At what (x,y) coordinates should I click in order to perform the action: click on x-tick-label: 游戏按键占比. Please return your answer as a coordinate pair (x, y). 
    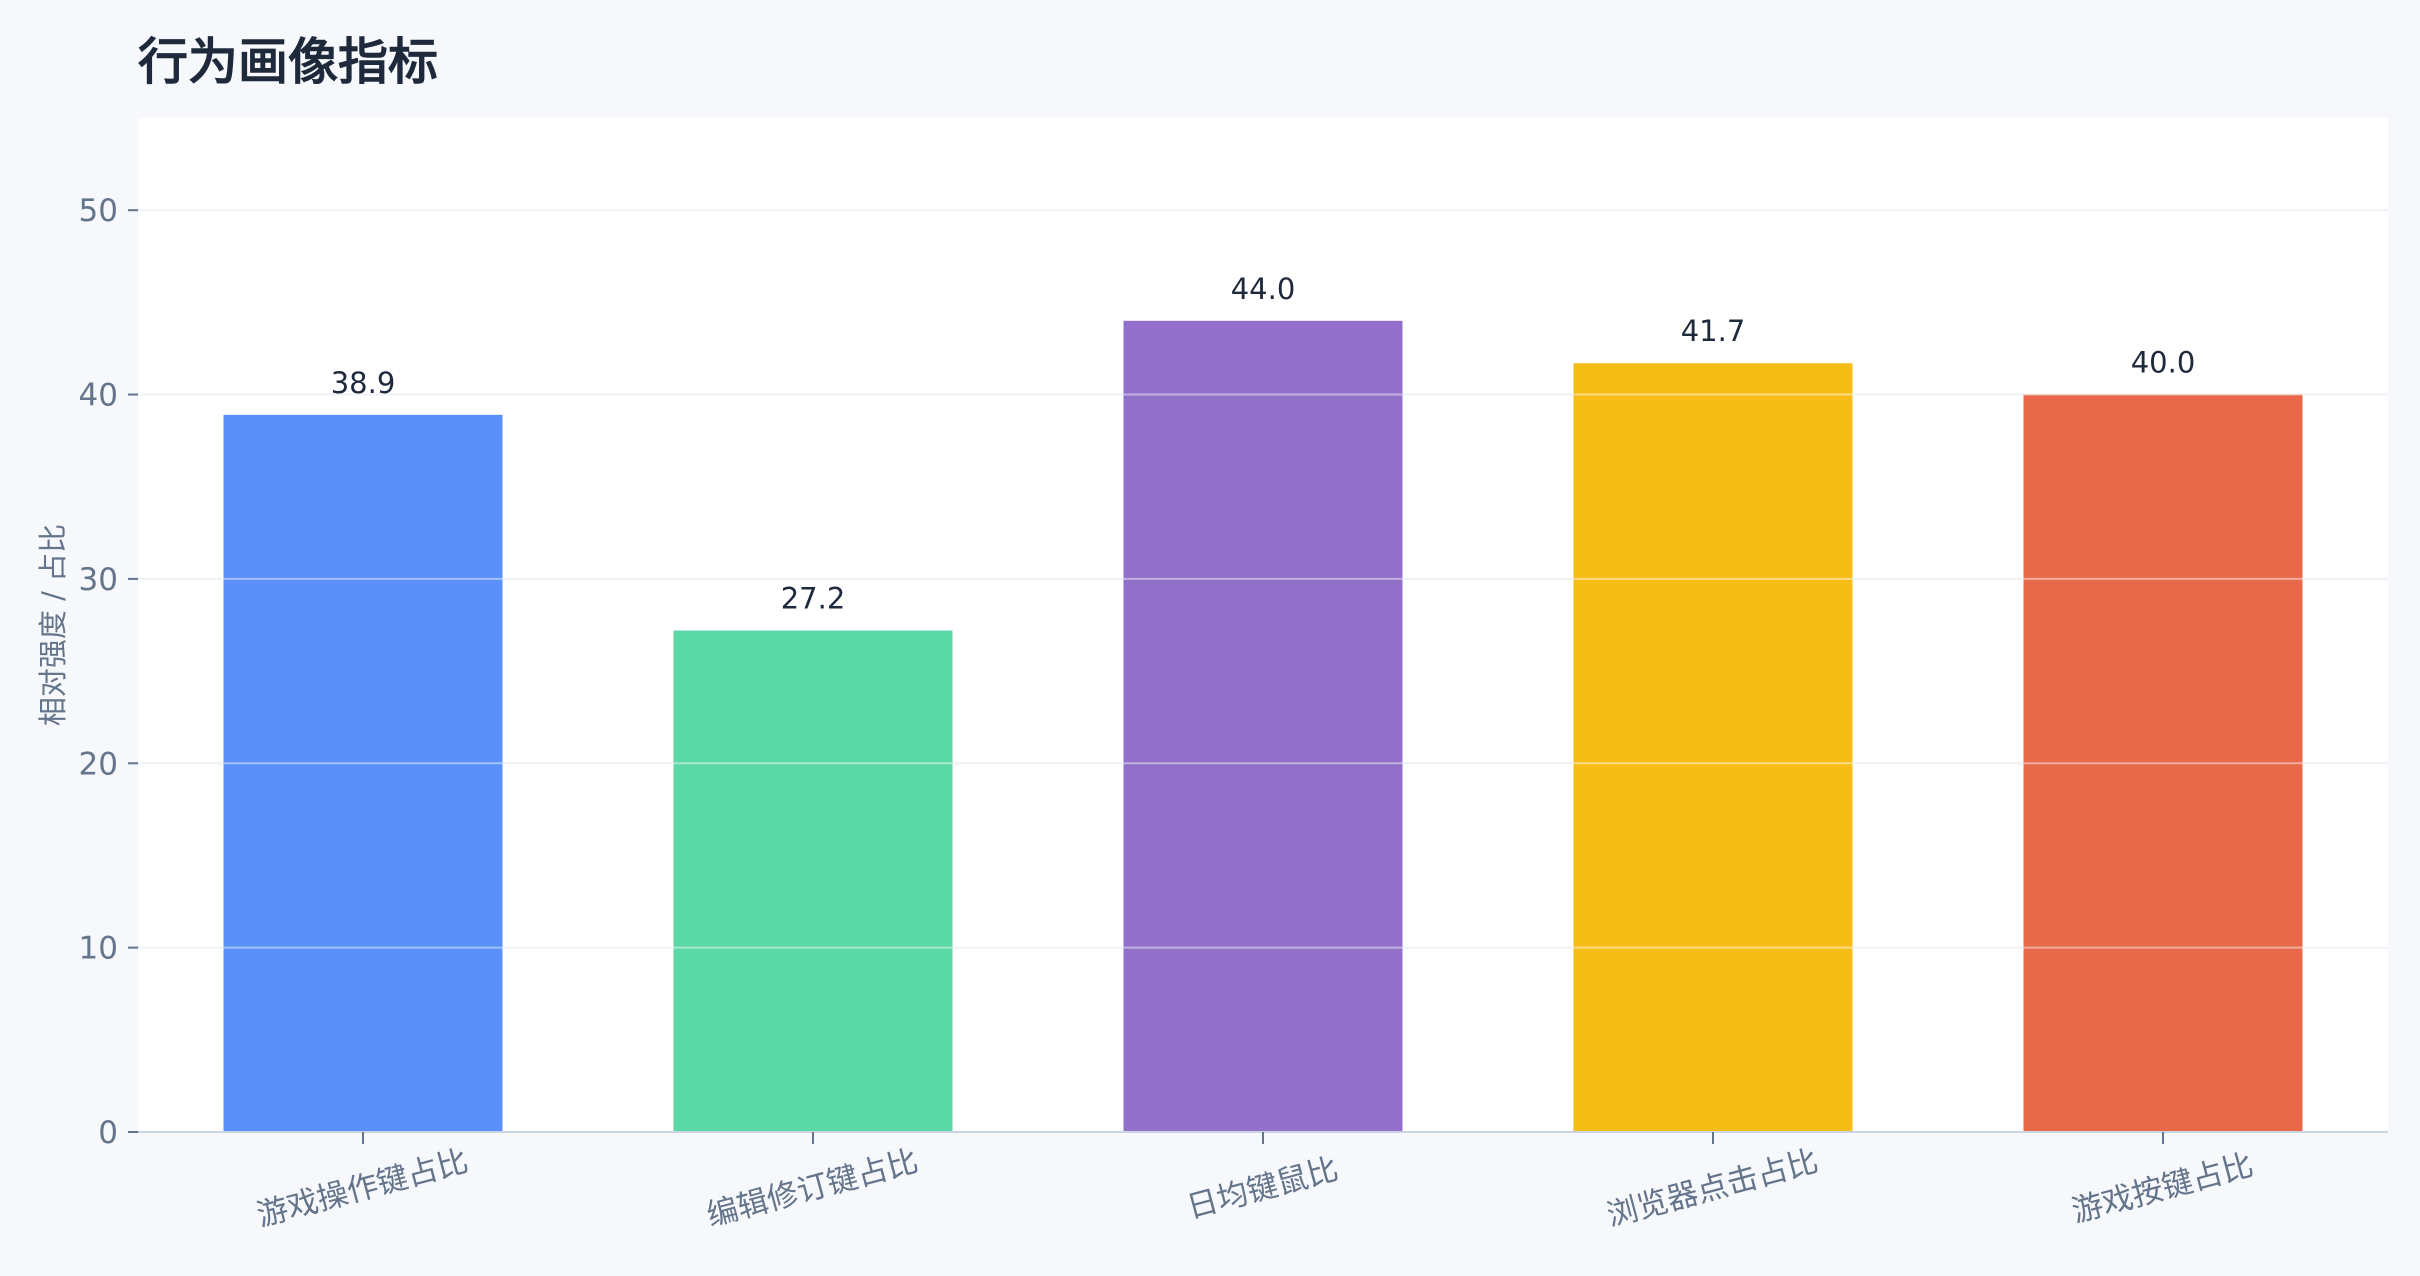
    Looking at the image, I should click on (2162, 1188).